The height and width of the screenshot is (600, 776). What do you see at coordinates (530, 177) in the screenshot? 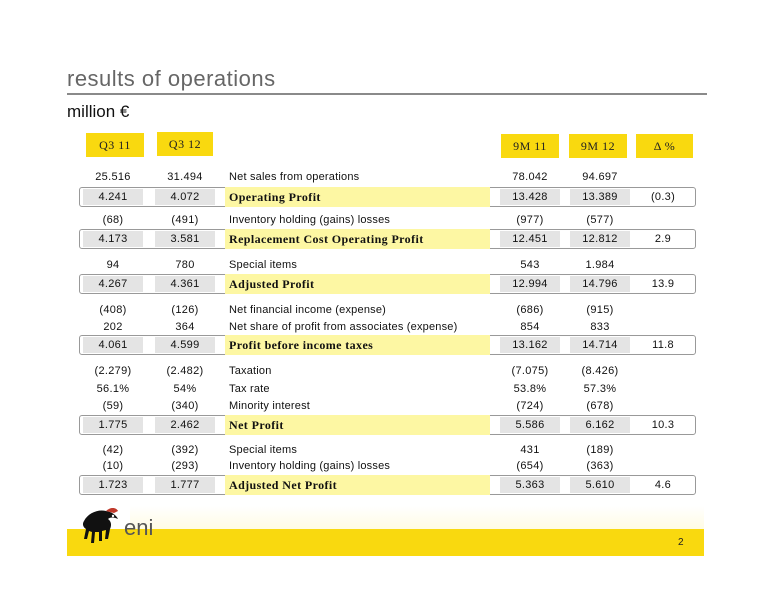
I see `value-m911: 78.042` at bounding box center [530, 177].